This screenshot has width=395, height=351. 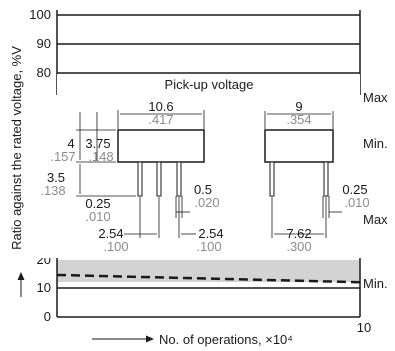 I want to click on dim-pinlen-mm: 3.5, so click(x=56, y=177).